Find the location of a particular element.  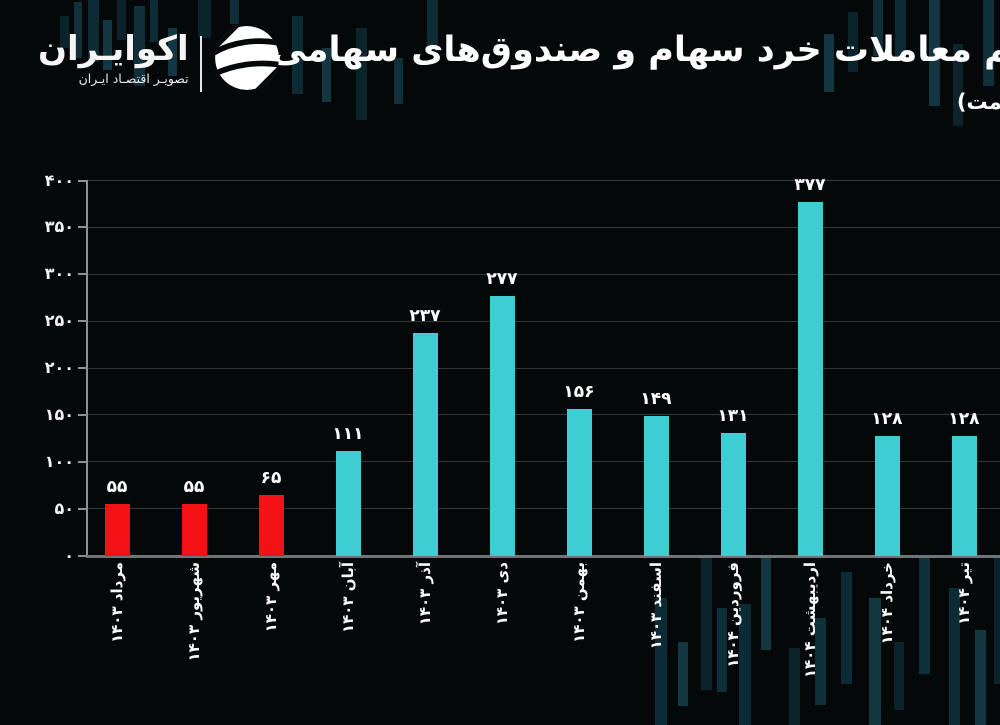

brand-tagline: تصویـر اقتصـاد ایـران is located at coordinates (133, 78).